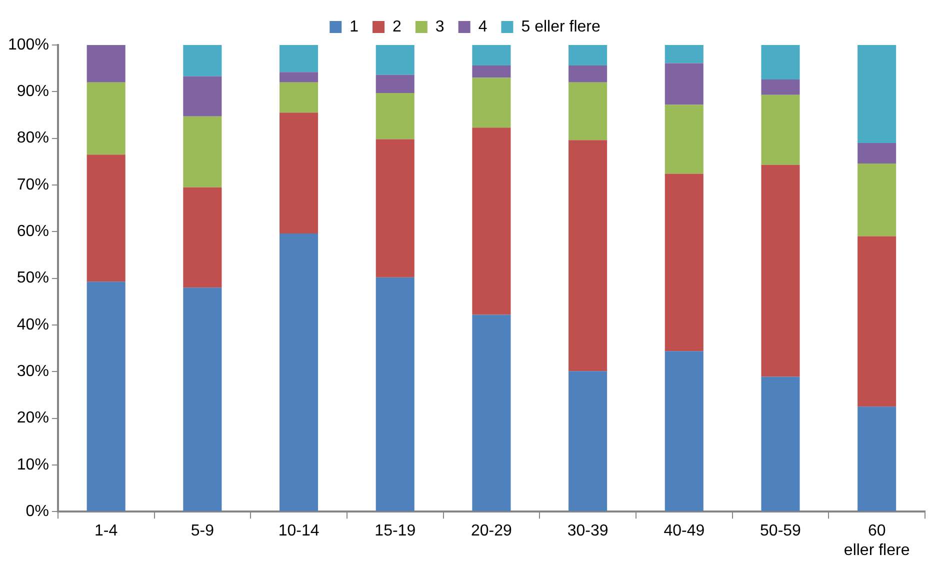 This screenshot has width=940, height=568. What do you see at coordinates (37, 511) in the screenshot?
I see `y-tick-label: 0%` at bounding box center [37, 511].